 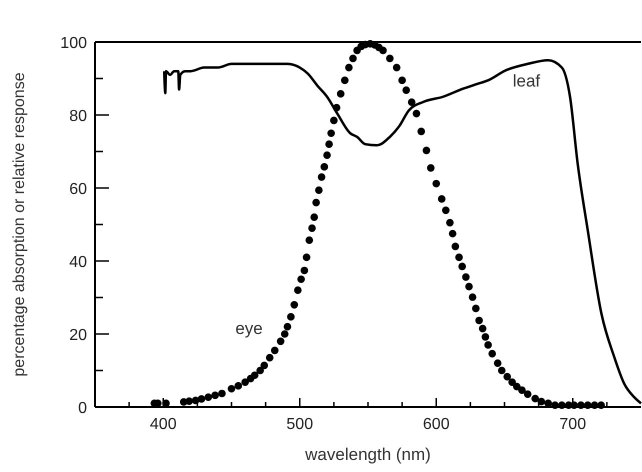 I want to click on series-label: leaf, so click(x=526, y=80).